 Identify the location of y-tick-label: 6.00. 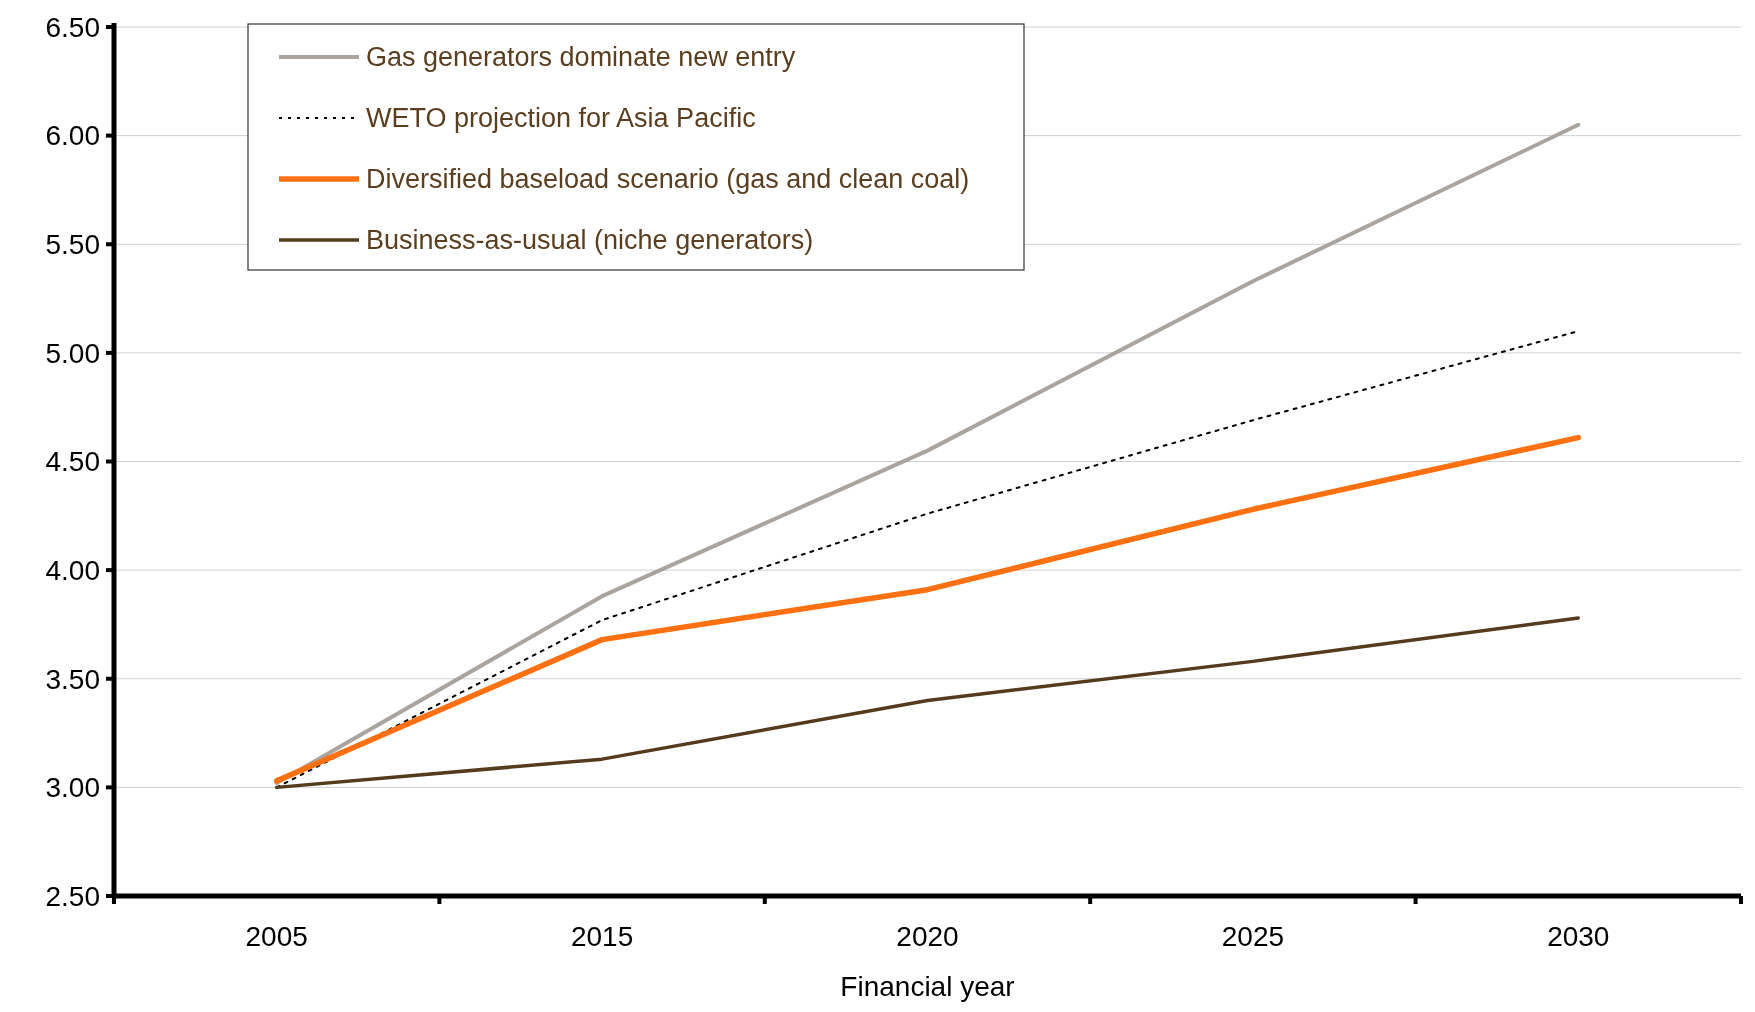
(72, 136).